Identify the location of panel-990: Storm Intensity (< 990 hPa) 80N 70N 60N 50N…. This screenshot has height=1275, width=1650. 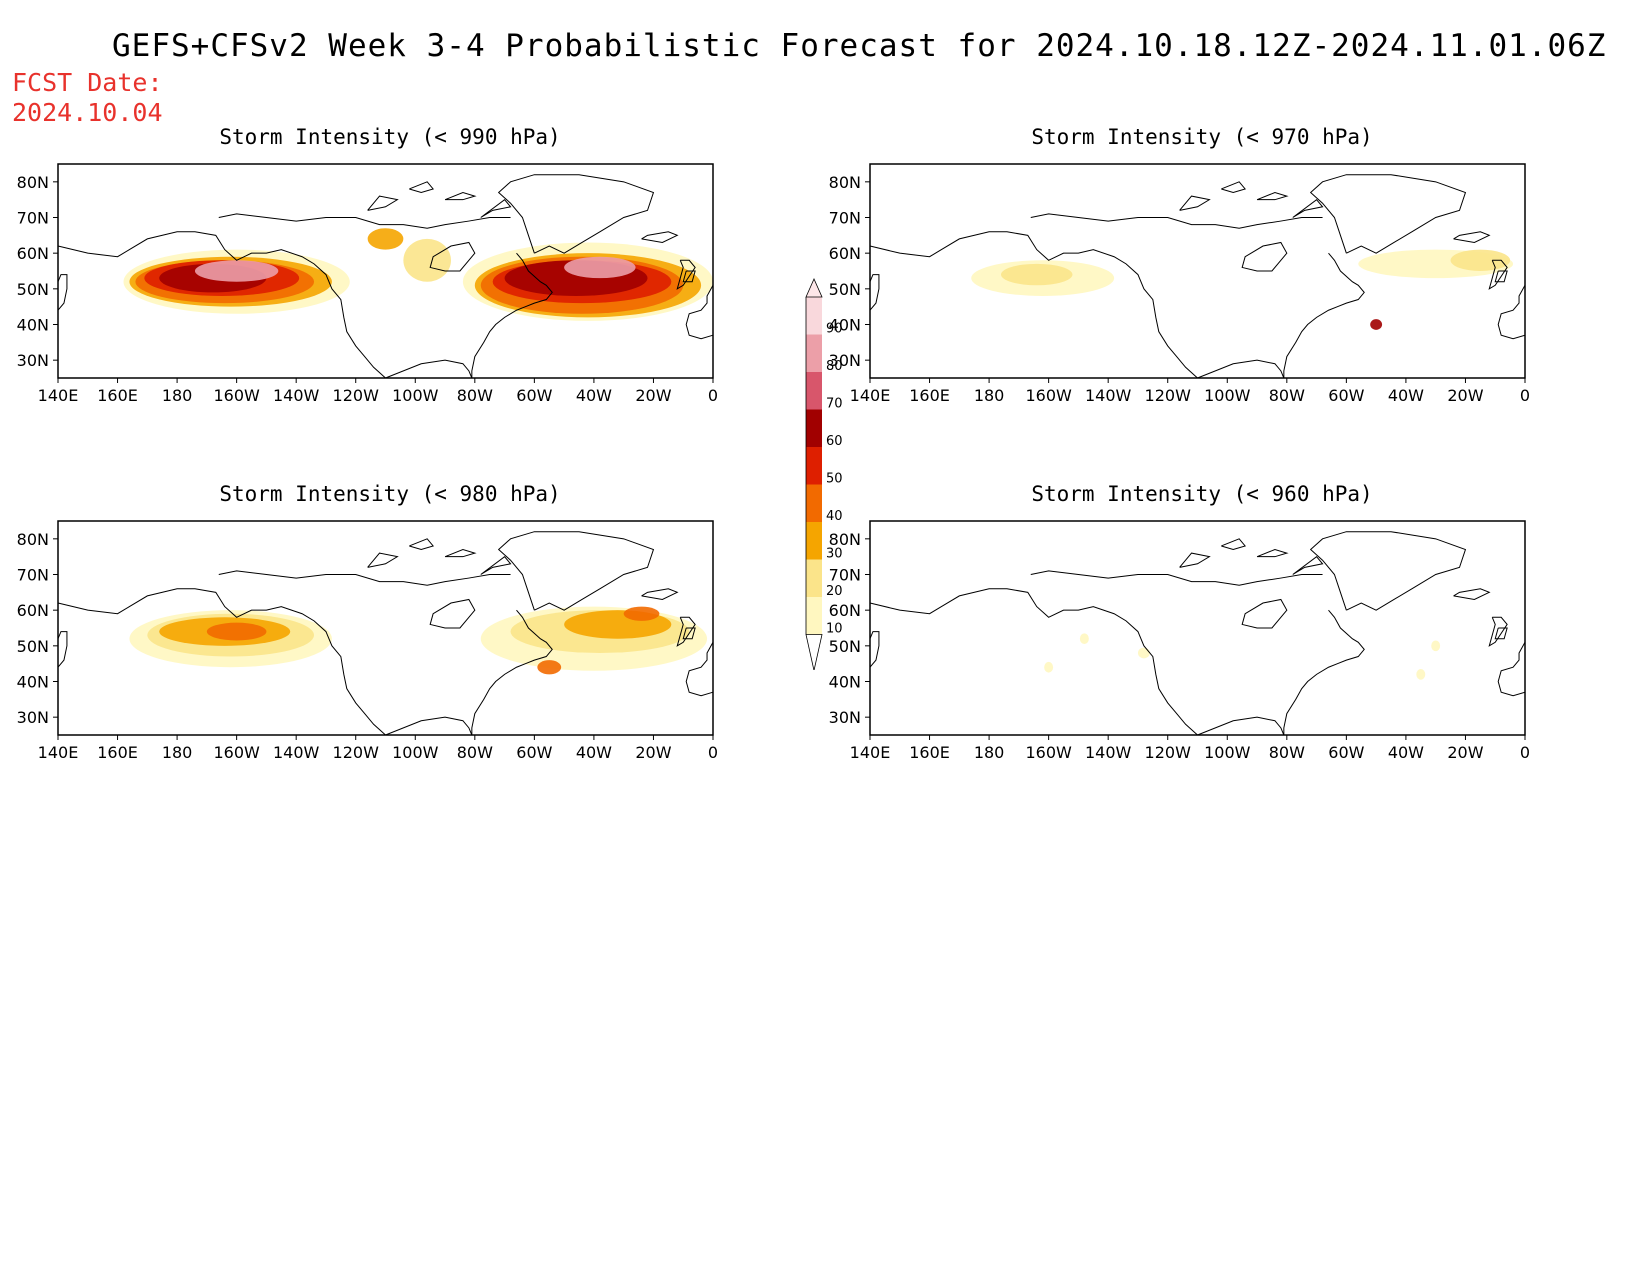
(415, 295).